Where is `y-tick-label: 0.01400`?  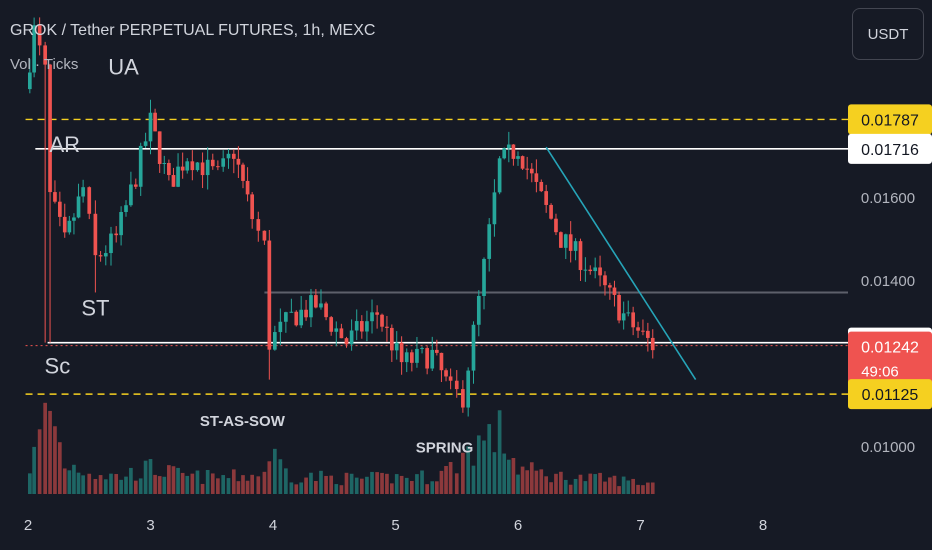
y-tick-label: 0.01400 is located at coordinates (888, 281).